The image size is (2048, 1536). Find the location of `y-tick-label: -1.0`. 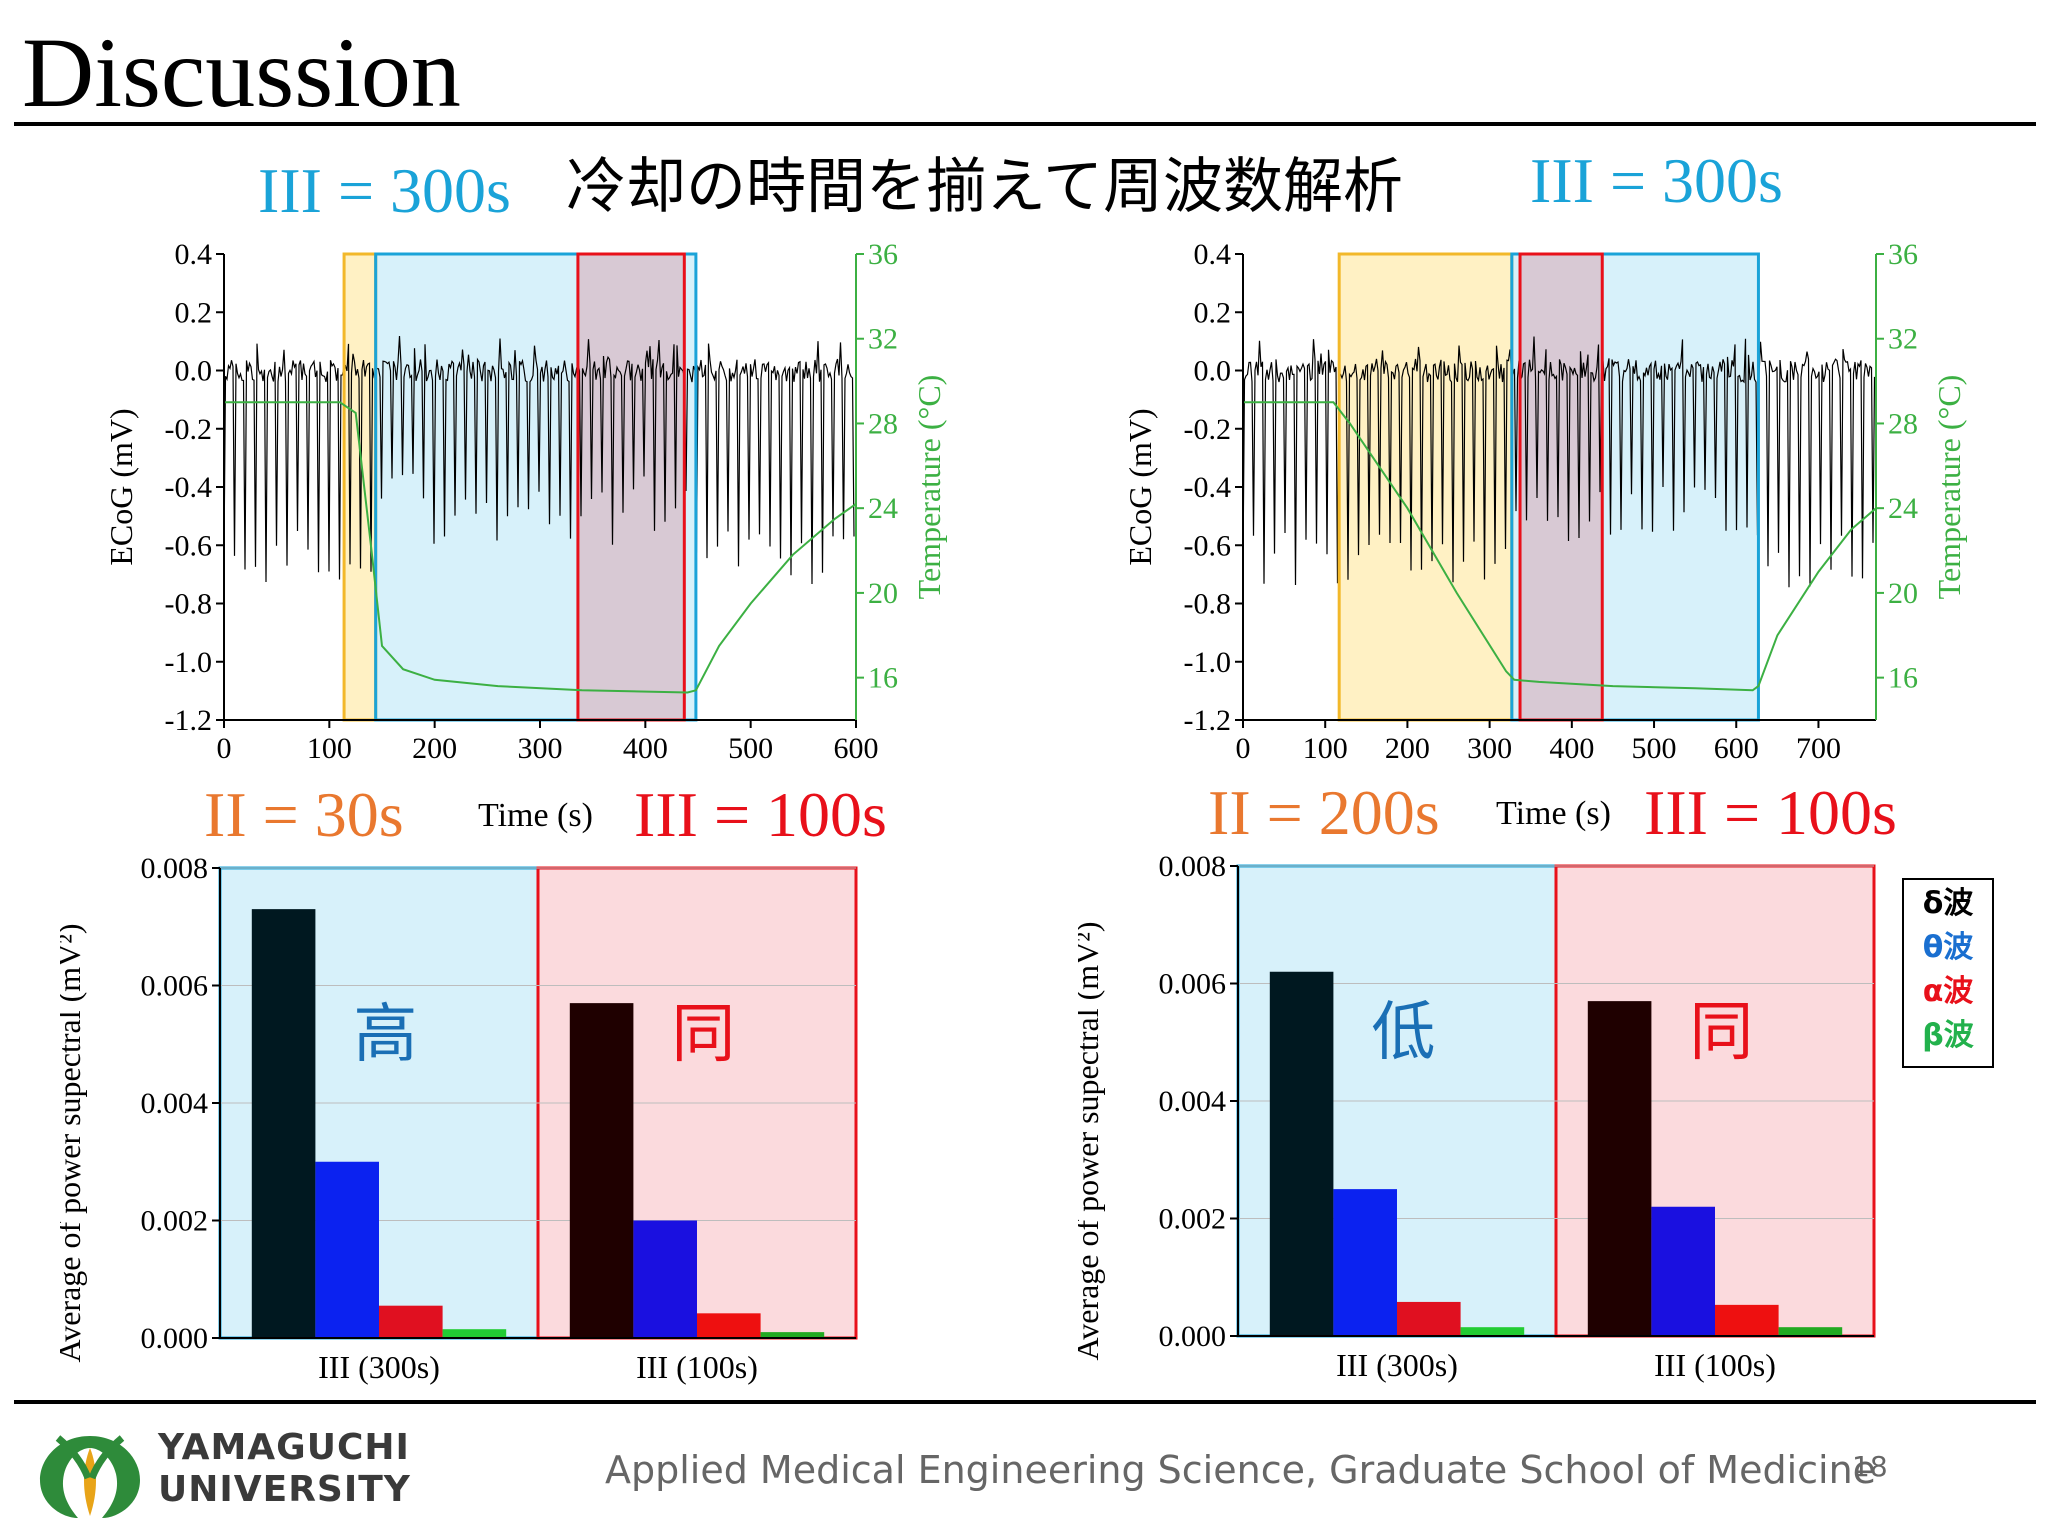

y-tick-label: -1.0 is located at coordinates (1208, 662).